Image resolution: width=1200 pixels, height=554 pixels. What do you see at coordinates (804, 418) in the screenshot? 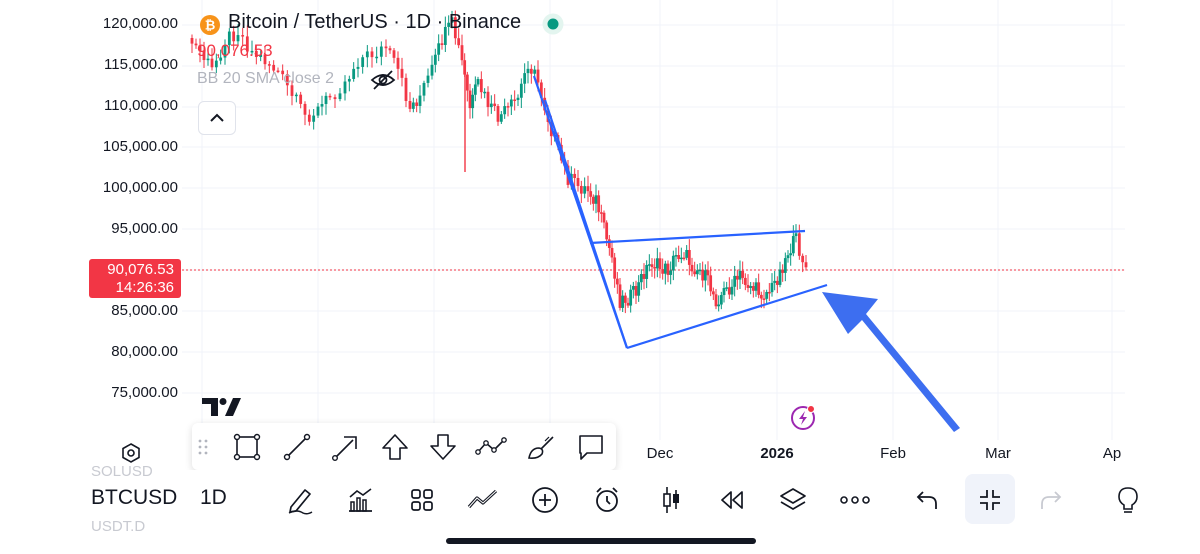
I see `lightning-icon` at bounding box center [804, 418].